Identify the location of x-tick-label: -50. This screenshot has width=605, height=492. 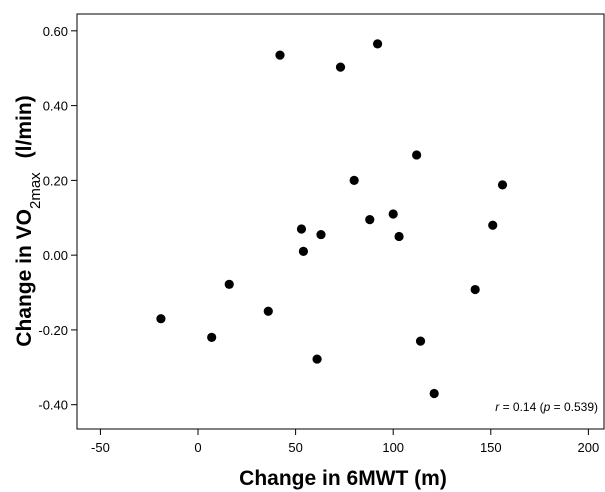
(100, 447).